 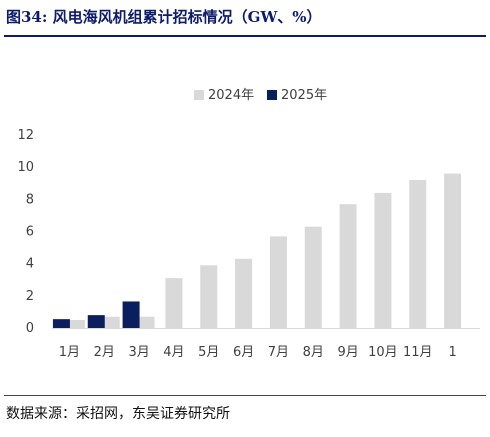 What do you see at coordinates (30, 296) in the screenshot?
I see `y-tick-label: 2` at bounding box center [30, 296].